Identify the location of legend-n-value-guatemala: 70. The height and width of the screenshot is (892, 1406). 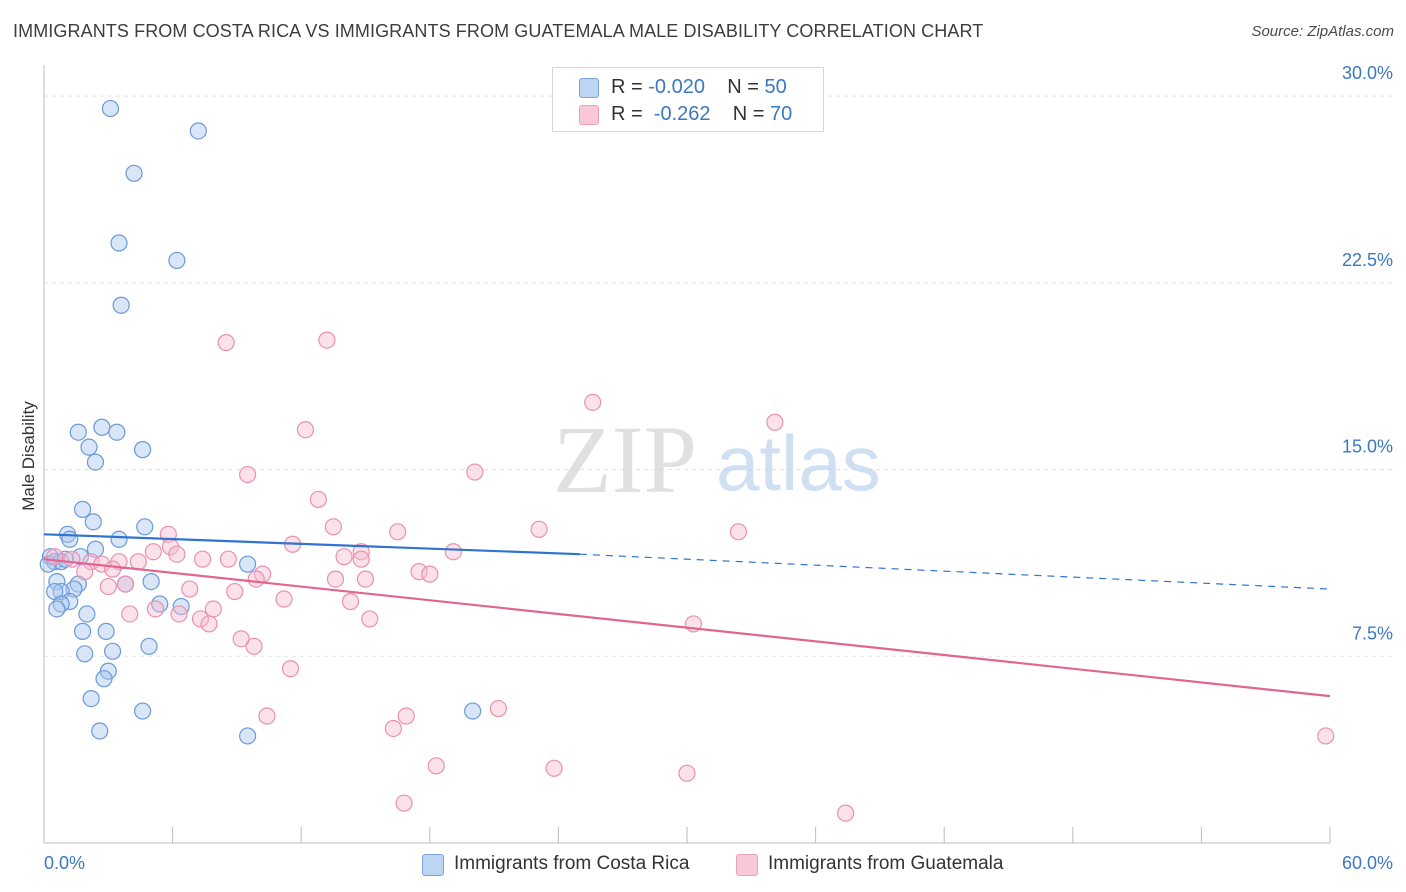
(781, 114).